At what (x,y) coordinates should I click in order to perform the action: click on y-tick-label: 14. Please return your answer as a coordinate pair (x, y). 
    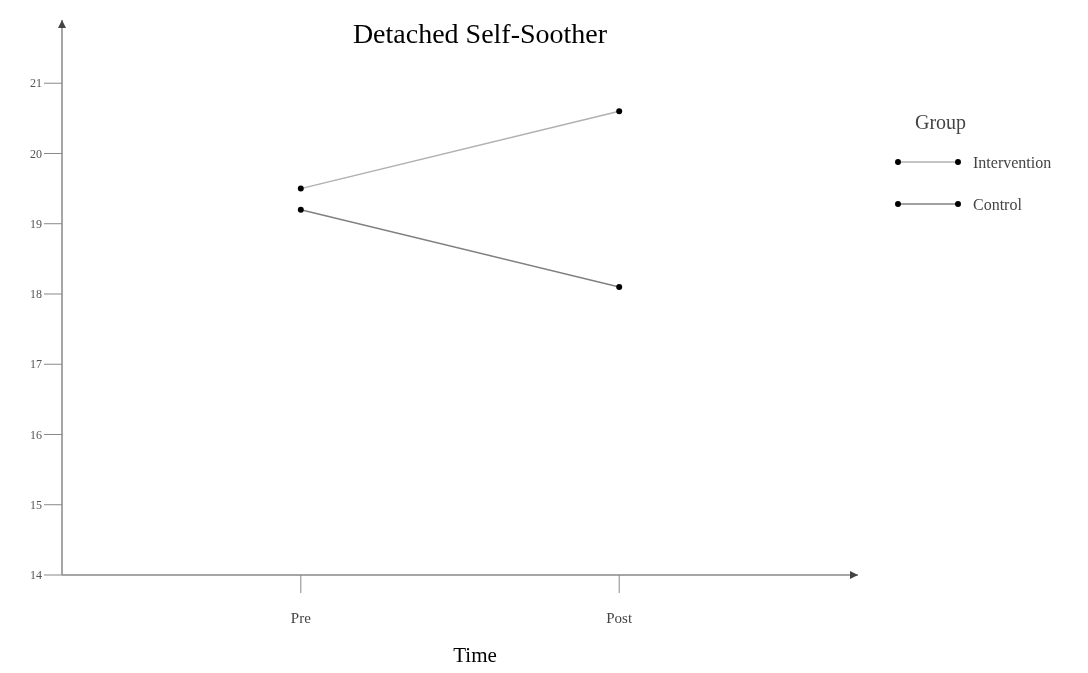
    Looking at the image, I should click on (36, 575).